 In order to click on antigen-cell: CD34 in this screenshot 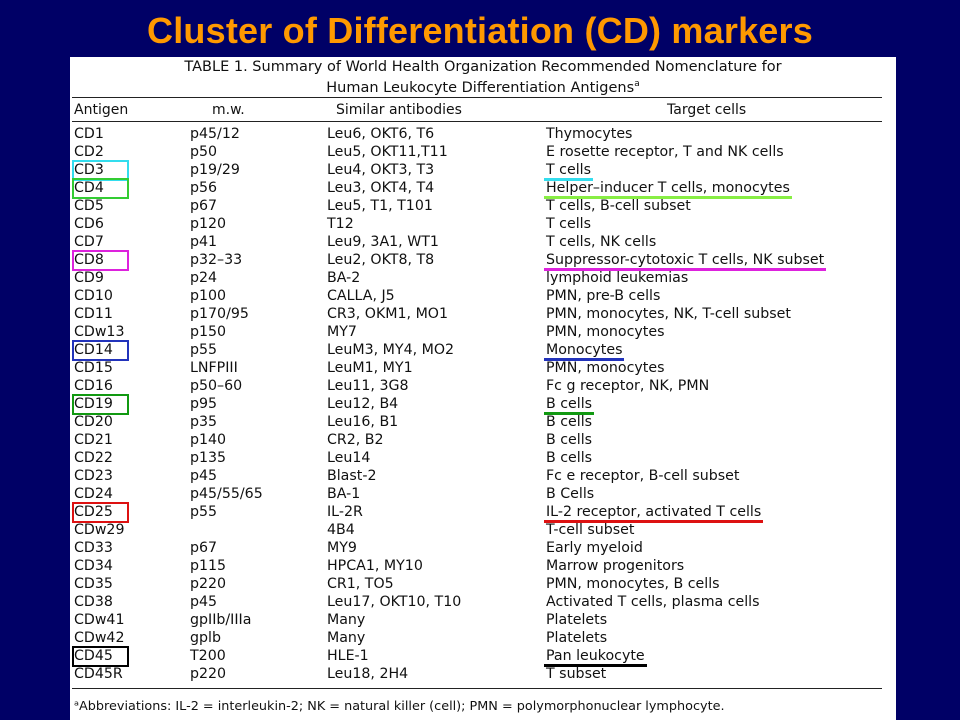, I will do `click(93, 566)`.